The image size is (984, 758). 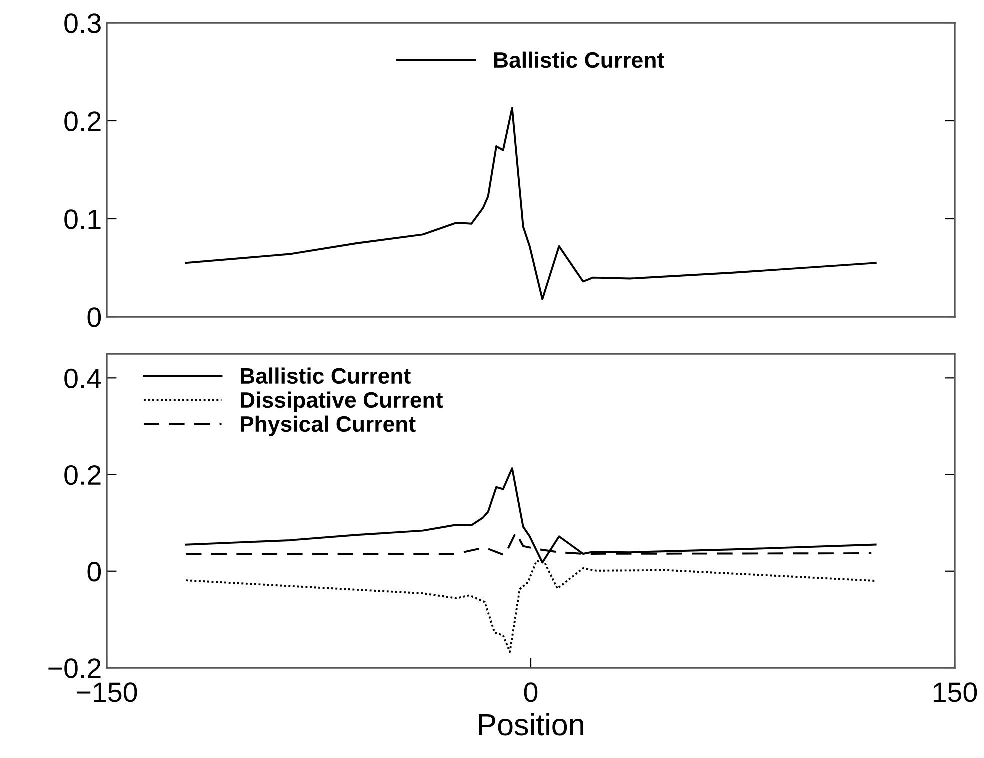 What do you see at coordinates (83, 378) in the screenshot?
I see `y-tick-label: 0.4` at bounding box center [83, 378].